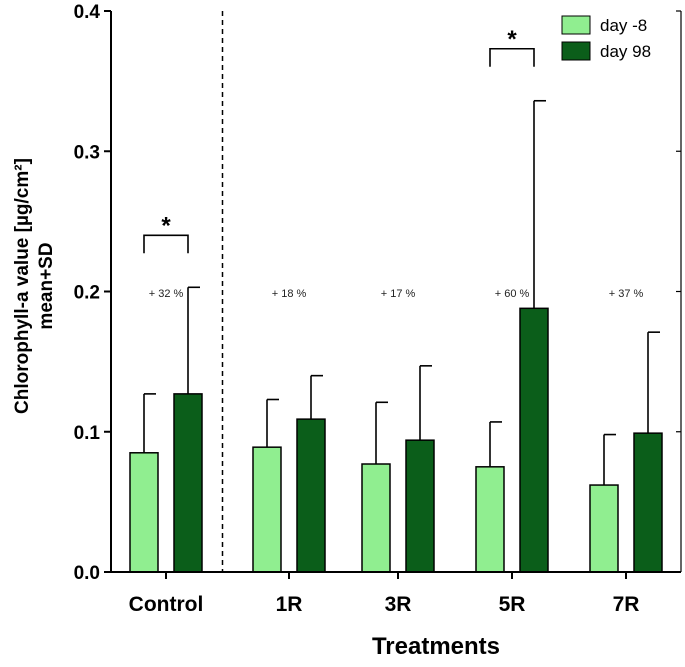 This screenshot has width=685, height=667. Describe the element at coordinates (625, 51) in the screenshot. I see `legend-label-day-98: day 98` at that location.